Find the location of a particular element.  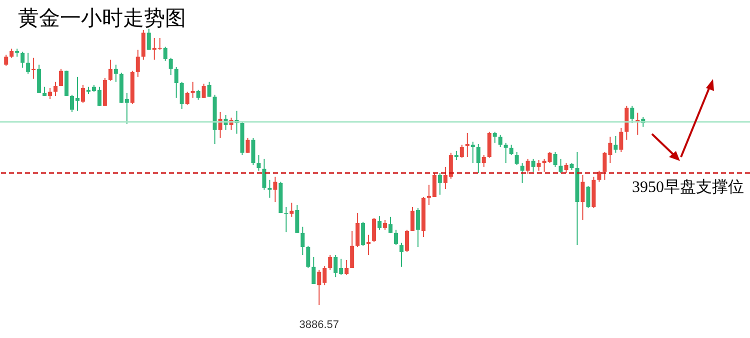

text: 3886.57 is located at coordinates (319, 324).